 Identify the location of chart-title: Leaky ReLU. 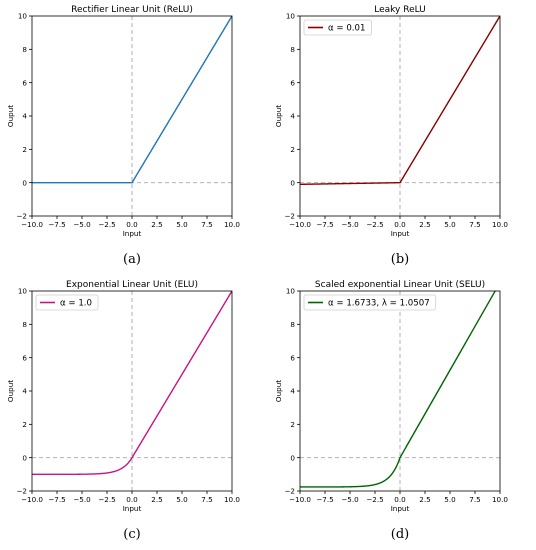
(400, 10).